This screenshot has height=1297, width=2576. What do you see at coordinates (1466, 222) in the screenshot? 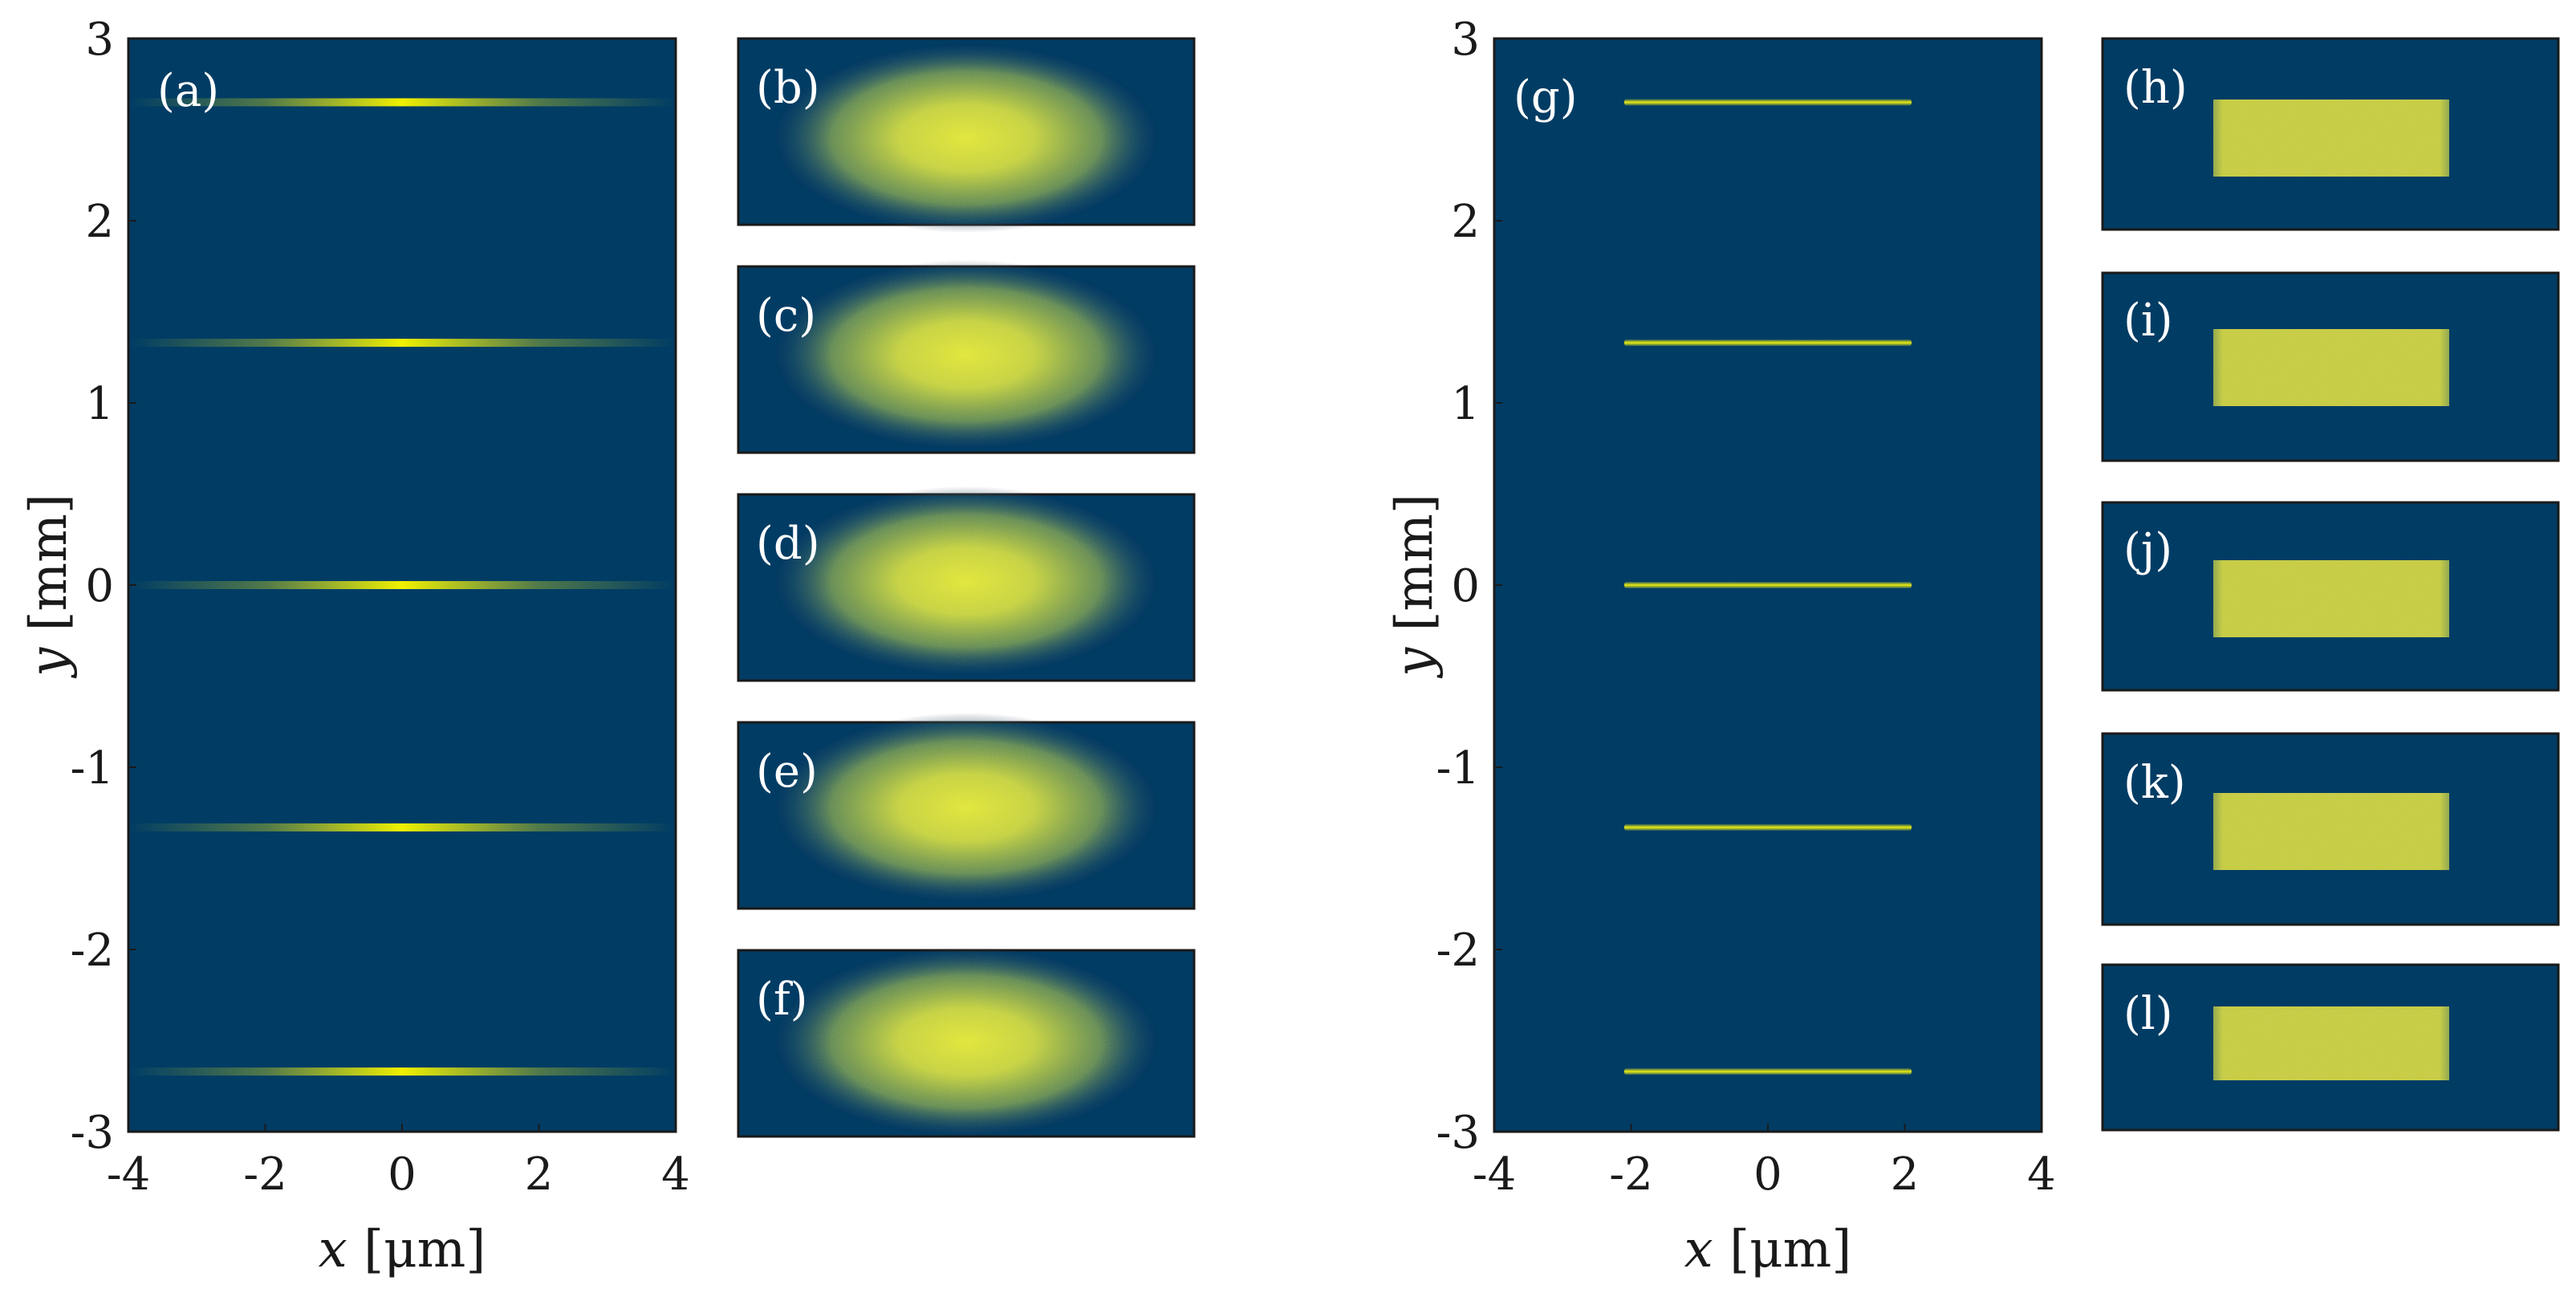
I see `ytick-label-g-1: 2` at bounding box center [1466, 222].